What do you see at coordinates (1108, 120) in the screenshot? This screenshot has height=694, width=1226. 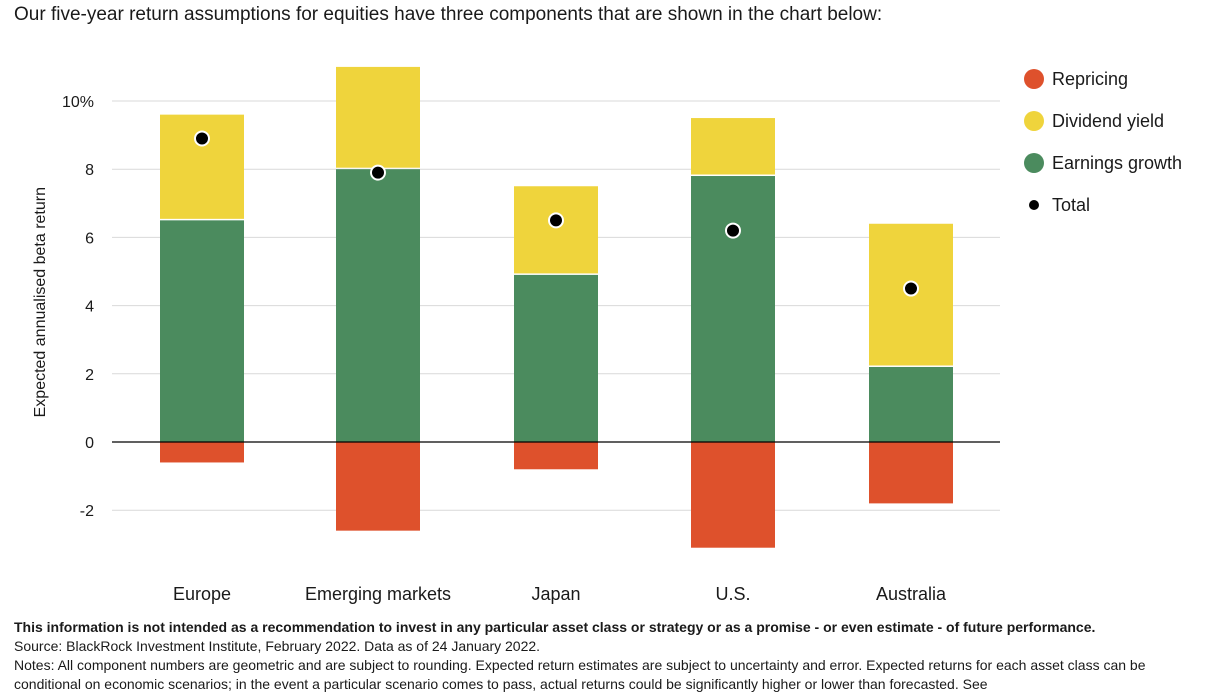 I see `legend-label-dividend-yield: Dividend yield` at bounding box center [1108, 120].